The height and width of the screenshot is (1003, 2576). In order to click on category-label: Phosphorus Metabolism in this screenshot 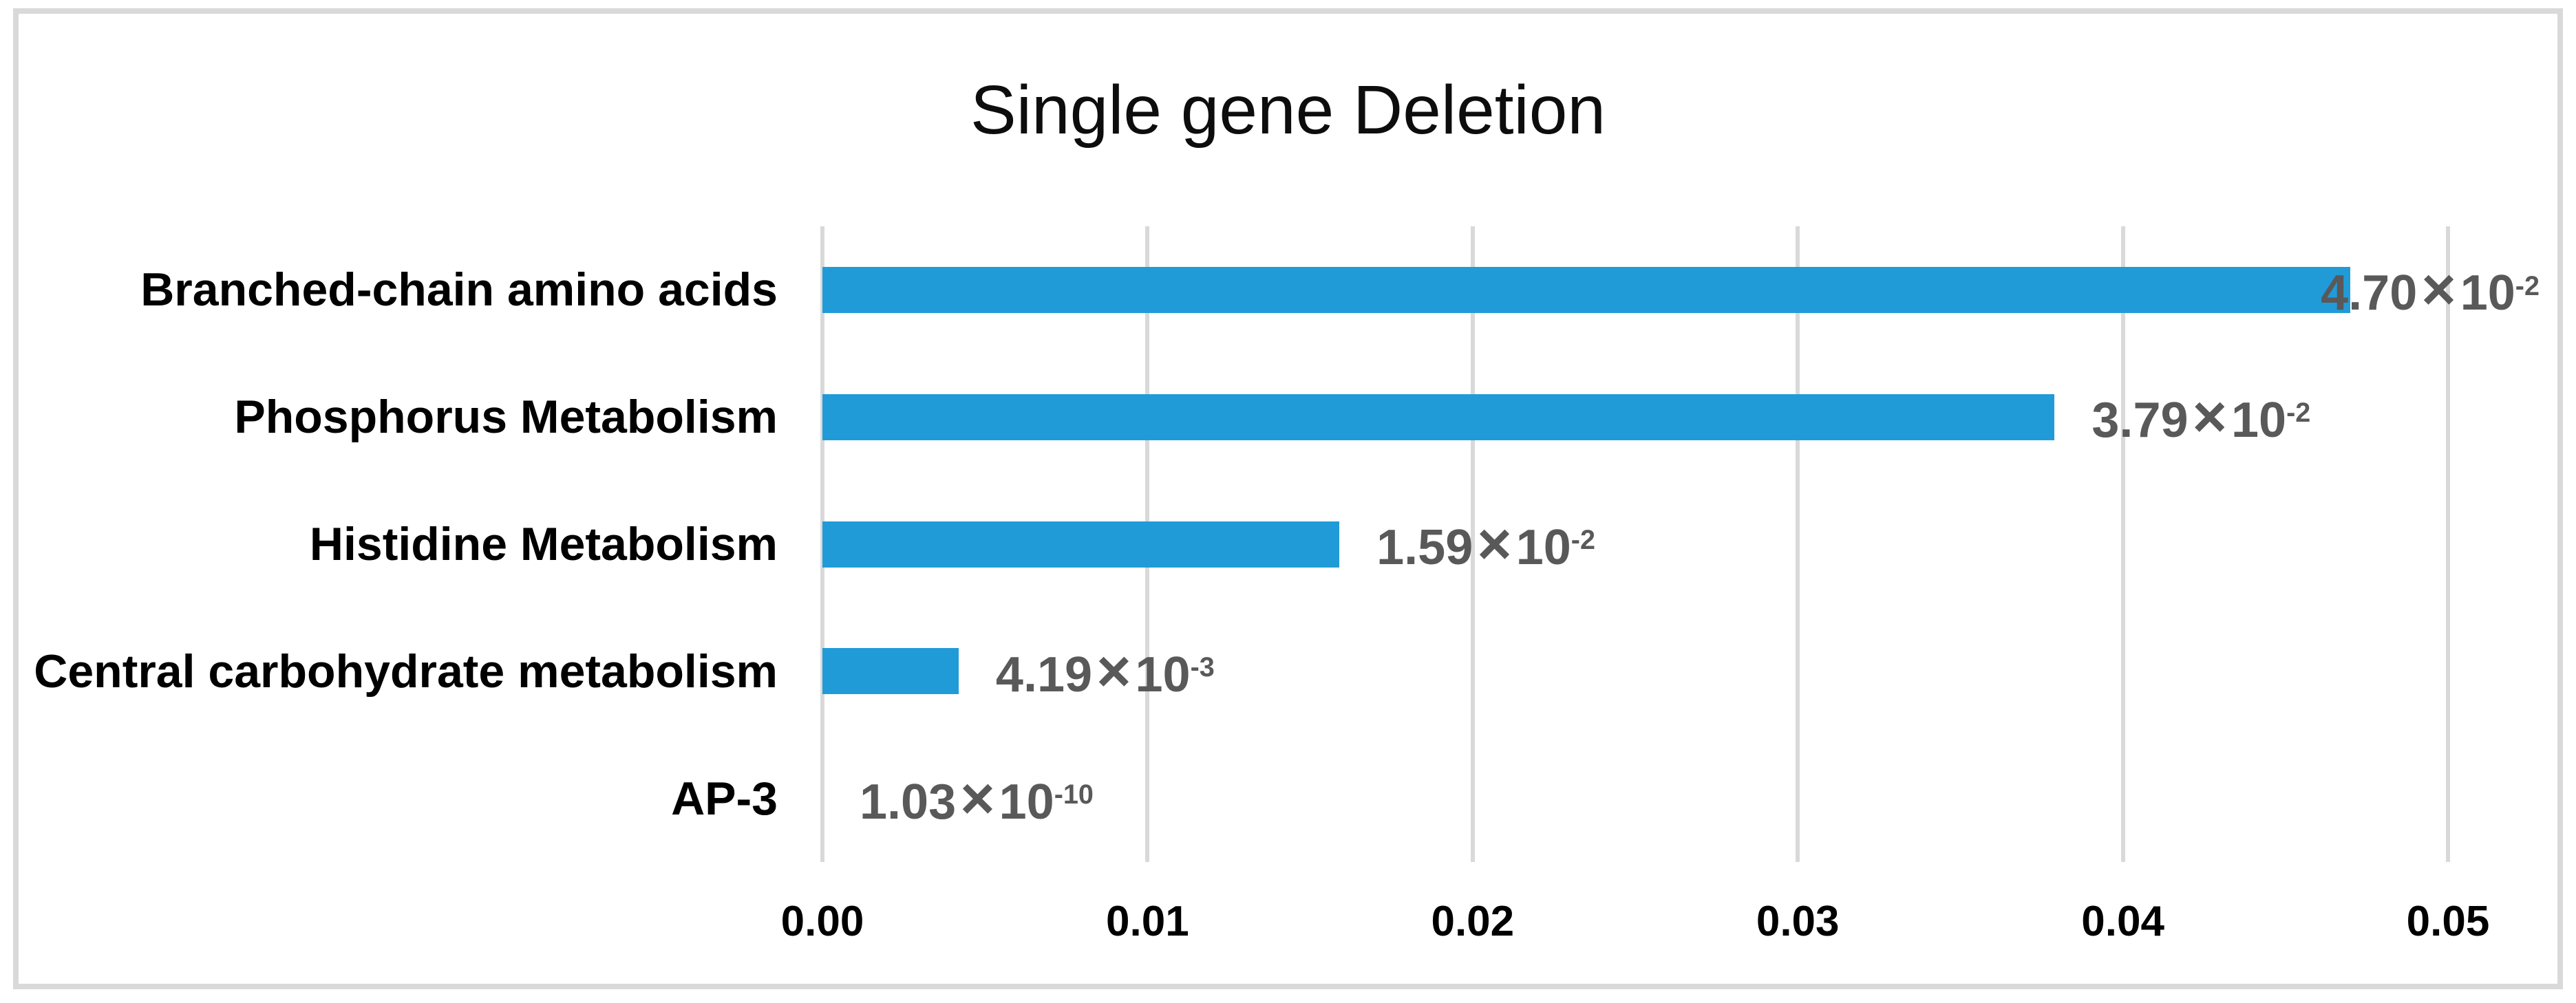, I will do `click(506, 417)`.